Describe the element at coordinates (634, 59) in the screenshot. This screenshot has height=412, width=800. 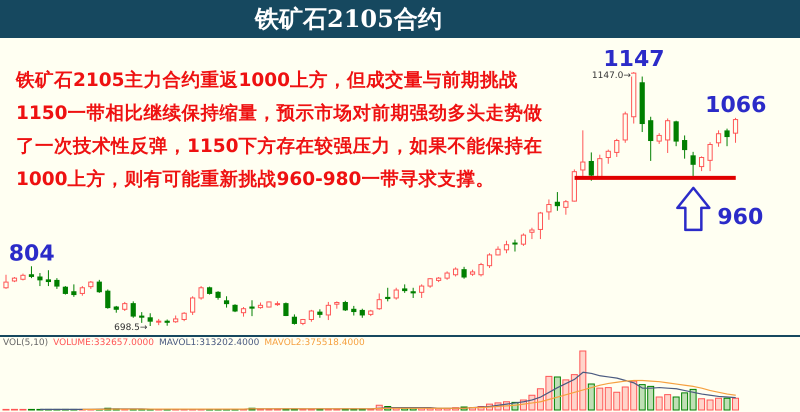
I see `annotation: 1147` at that location.